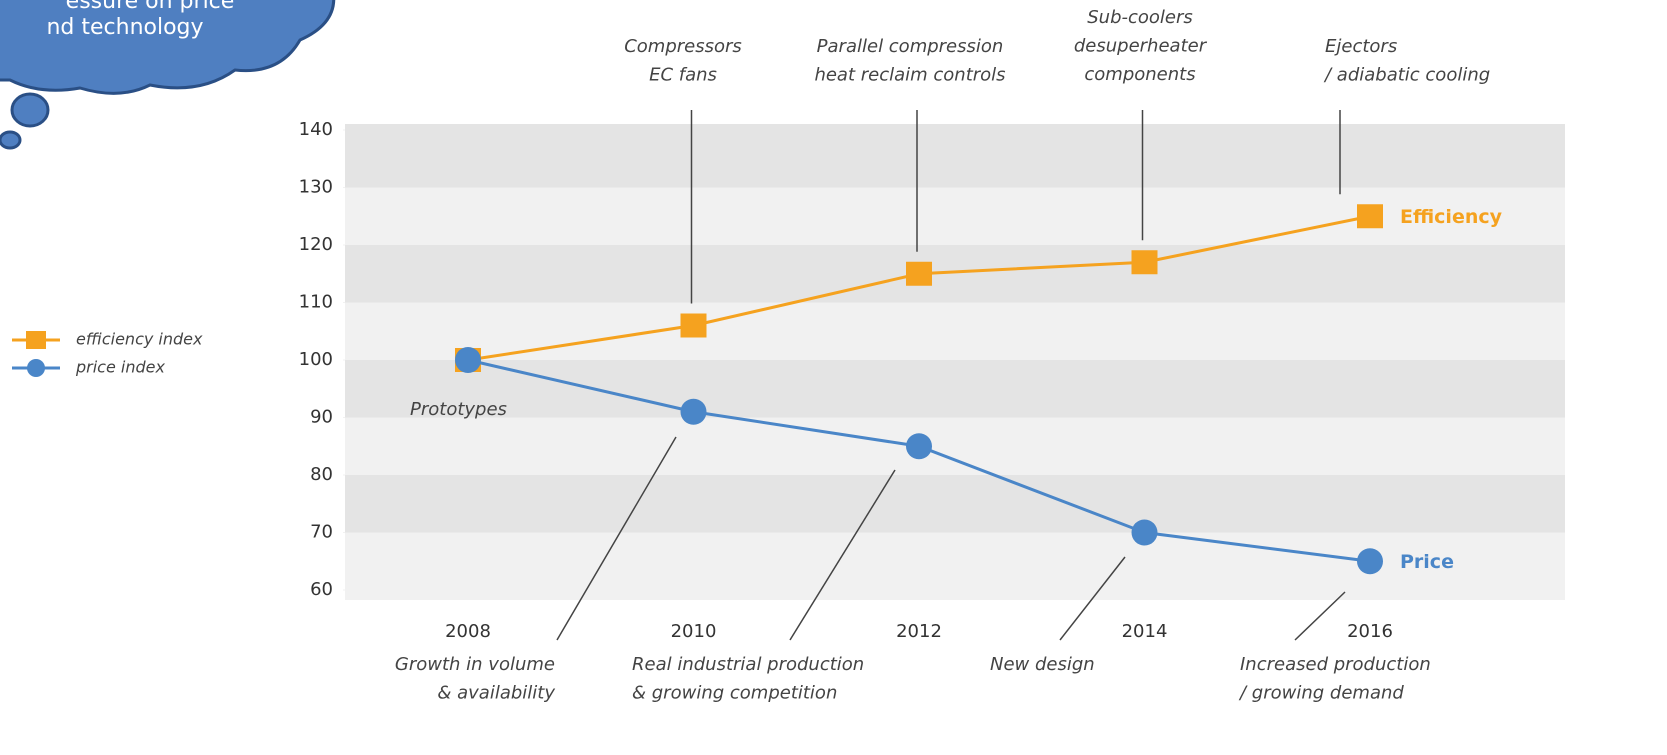 Image resolution: width=1667 pixels, height=755 pixels. What do you see at coordinates (496, 693) in the screenshot?
I see `annotation: & availability` at bounding box center [496, 693].